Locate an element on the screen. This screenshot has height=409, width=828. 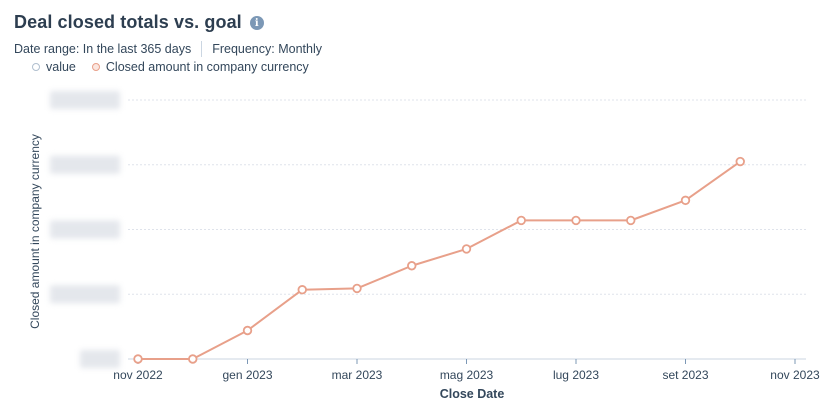
legend-item-closed-amount: Closed amount in company currency is located at coordinates (200, 67).